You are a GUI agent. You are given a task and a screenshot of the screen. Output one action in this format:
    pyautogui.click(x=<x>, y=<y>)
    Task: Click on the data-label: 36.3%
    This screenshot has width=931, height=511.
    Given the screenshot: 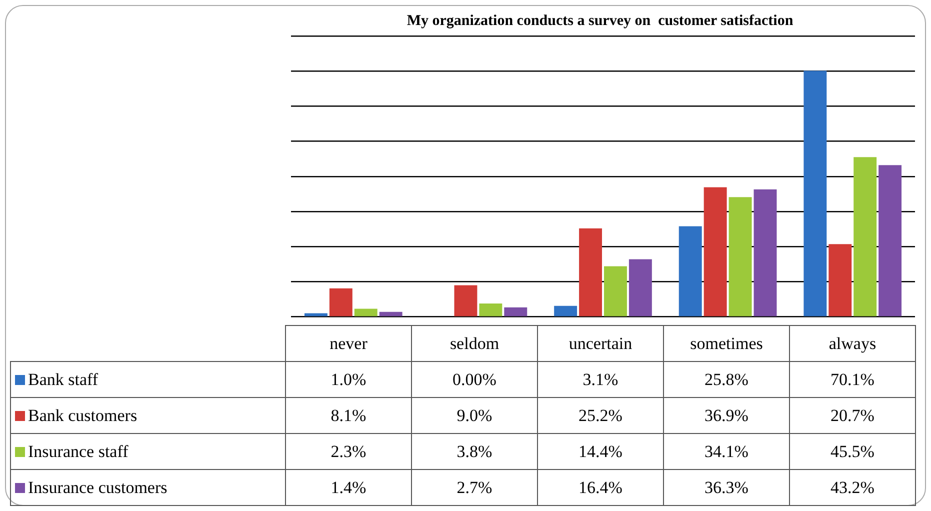 What is the action you would take?
    pyautogui.click(x=727, y=488)
    